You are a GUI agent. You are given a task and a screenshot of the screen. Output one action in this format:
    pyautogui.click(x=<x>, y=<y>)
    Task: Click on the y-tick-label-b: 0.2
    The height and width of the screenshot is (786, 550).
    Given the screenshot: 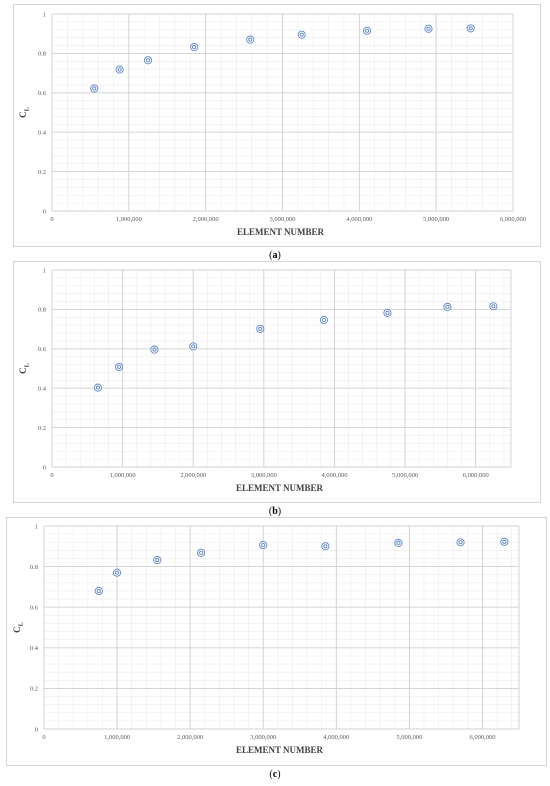 What is the action you would take?
    pyautogui.click(x=42, y=428)
    